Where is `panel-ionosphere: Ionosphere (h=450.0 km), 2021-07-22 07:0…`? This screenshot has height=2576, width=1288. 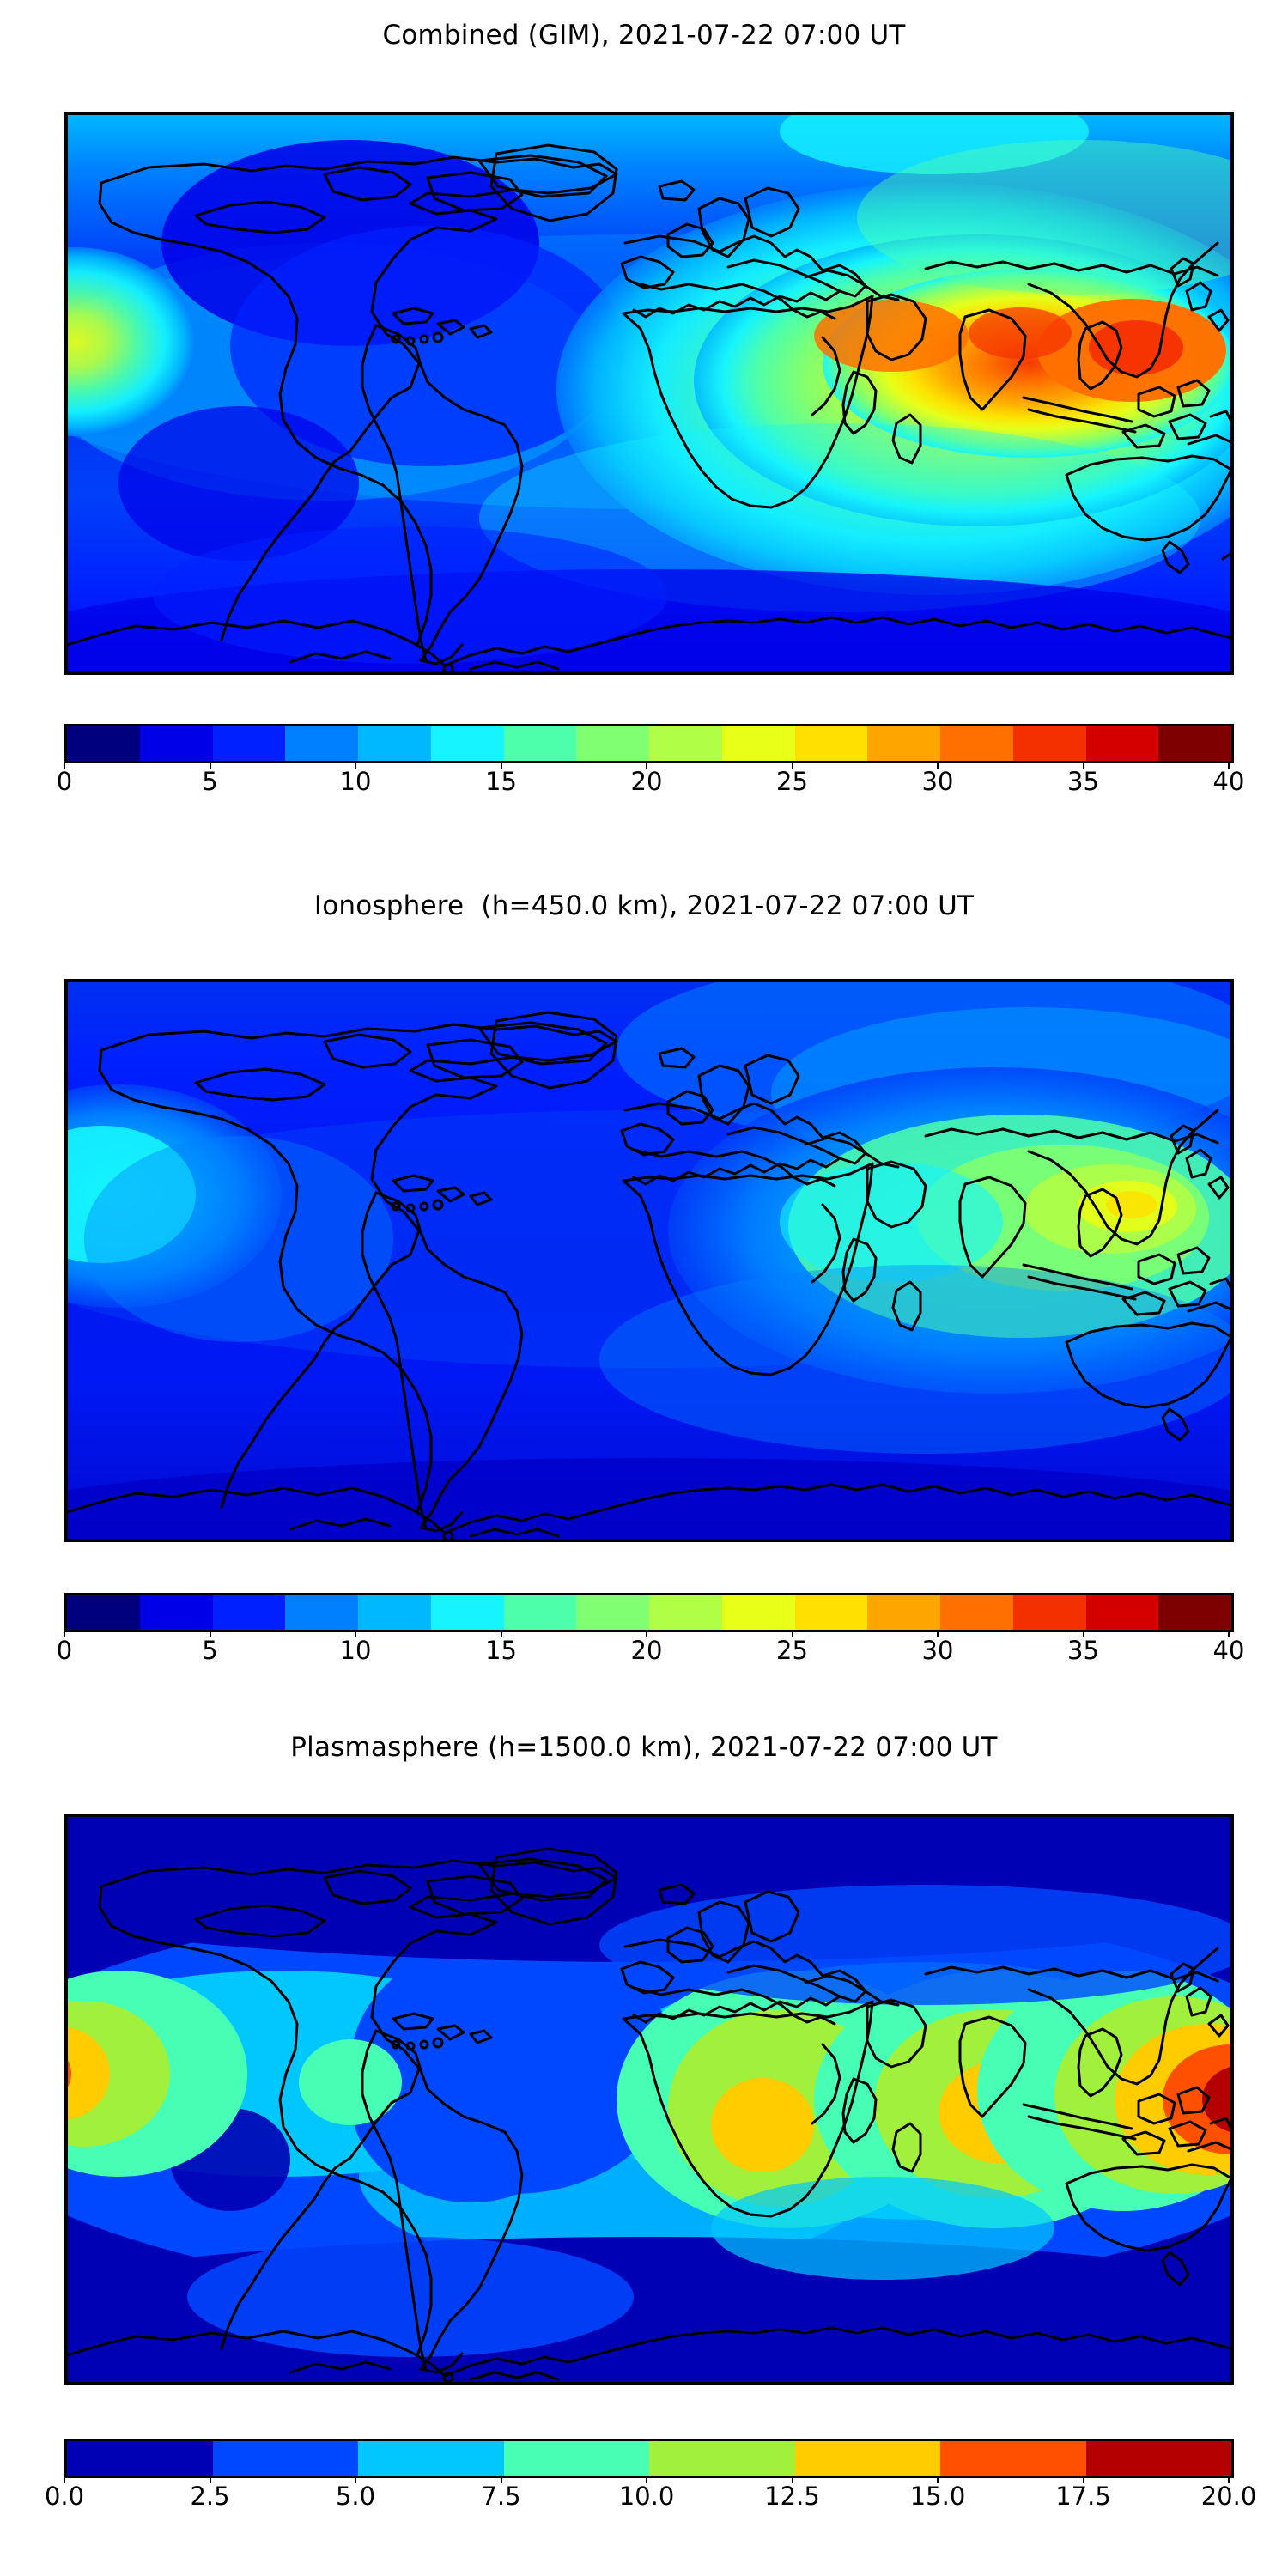
panel-ionosphere: Ionosphere (h=450.0 km), 2021-07-22 07:0… is located at coordinates (644, 906).